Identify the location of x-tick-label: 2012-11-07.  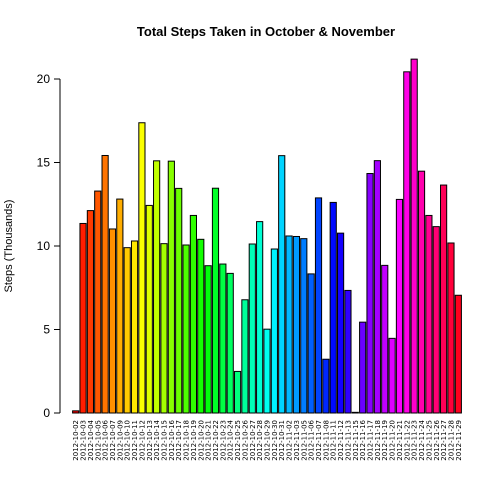
(319, 440).